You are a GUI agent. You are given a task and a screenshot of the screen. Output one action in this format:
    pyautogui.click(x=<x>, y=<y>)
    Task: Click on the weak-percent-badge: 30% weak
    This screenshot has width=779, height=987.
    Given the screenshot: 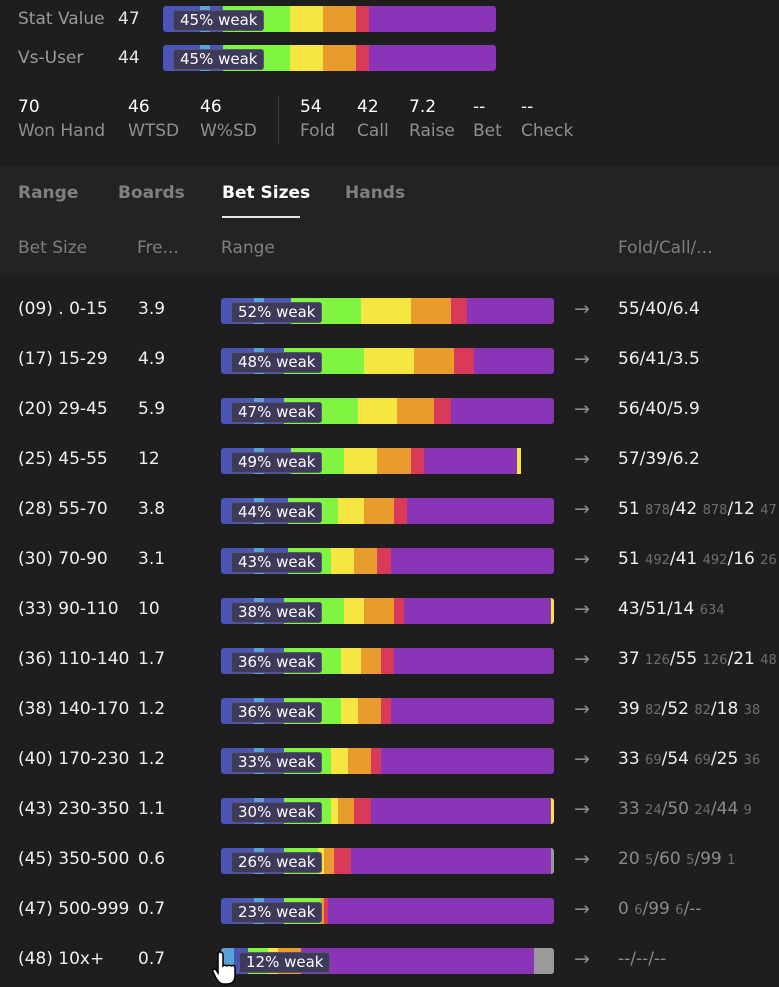 What is the action you would take?
    pyautogui.click(x=277, y=812)
    